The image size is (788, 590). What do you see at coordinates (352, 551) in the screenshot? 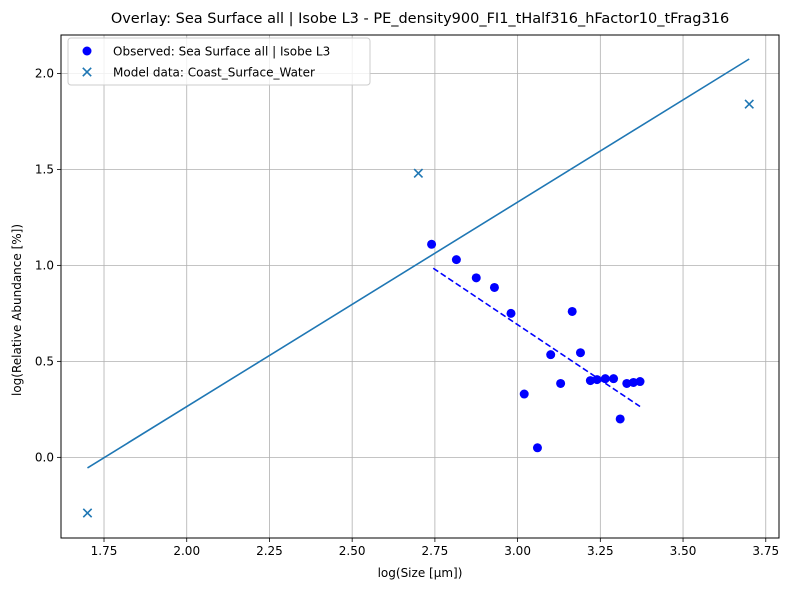
I see `x-tick-label: 2.50` at bounding box center [352, 551].